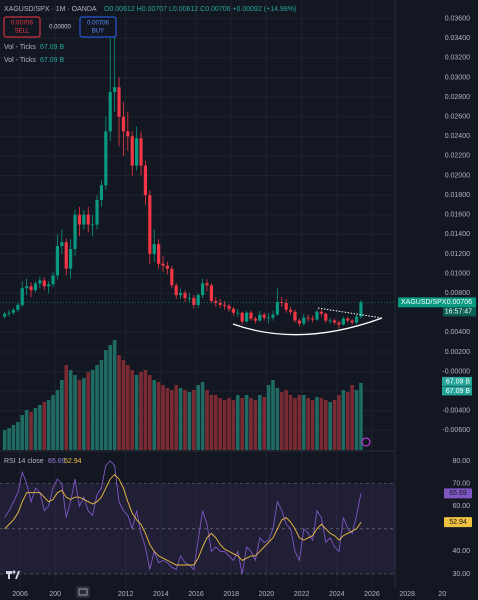 Image resolution: width=478 pixels, height=600 pixels. What do you see at coordinates (161, 594) in the screenshot?
I see `x-tick-label: 2014` at bounding box center [161, 594].